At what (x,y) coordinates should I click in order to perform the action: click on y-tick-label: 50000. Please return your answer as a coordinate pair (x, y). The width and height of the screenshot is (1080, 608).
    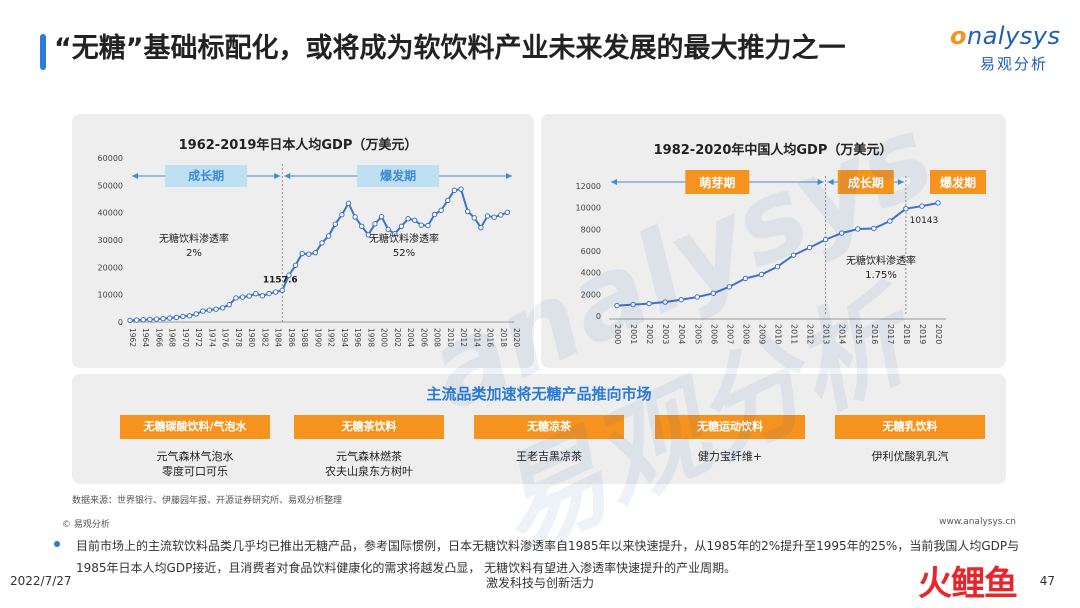
    Looking at the image, I should click on (110, 185).